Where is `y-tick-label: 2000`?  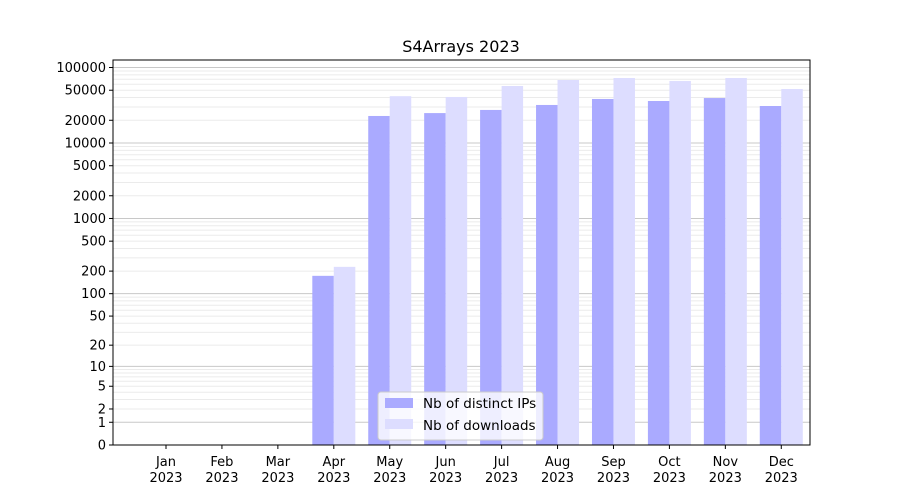 y-tick-label: 2000 is located at coordinates (89, 196).